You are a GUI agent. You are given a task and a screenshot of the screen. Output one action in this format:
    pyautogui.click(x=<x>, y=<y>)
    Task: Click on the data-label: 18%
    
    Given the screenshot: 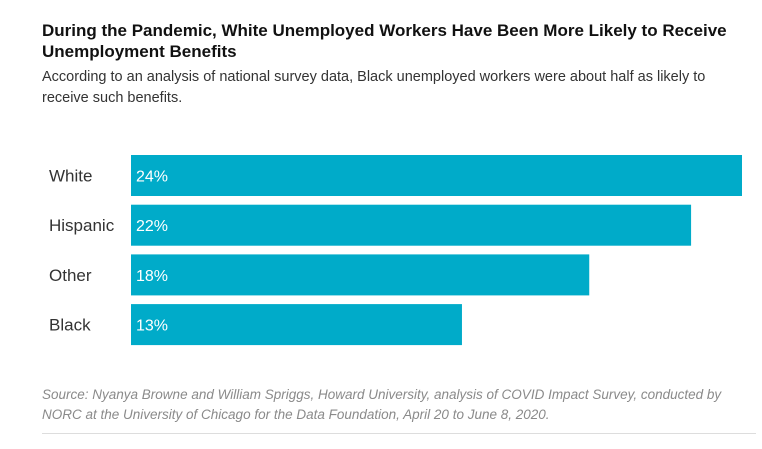 What is the action you would take?
    pyautogui.click(x=152, y=276)
    